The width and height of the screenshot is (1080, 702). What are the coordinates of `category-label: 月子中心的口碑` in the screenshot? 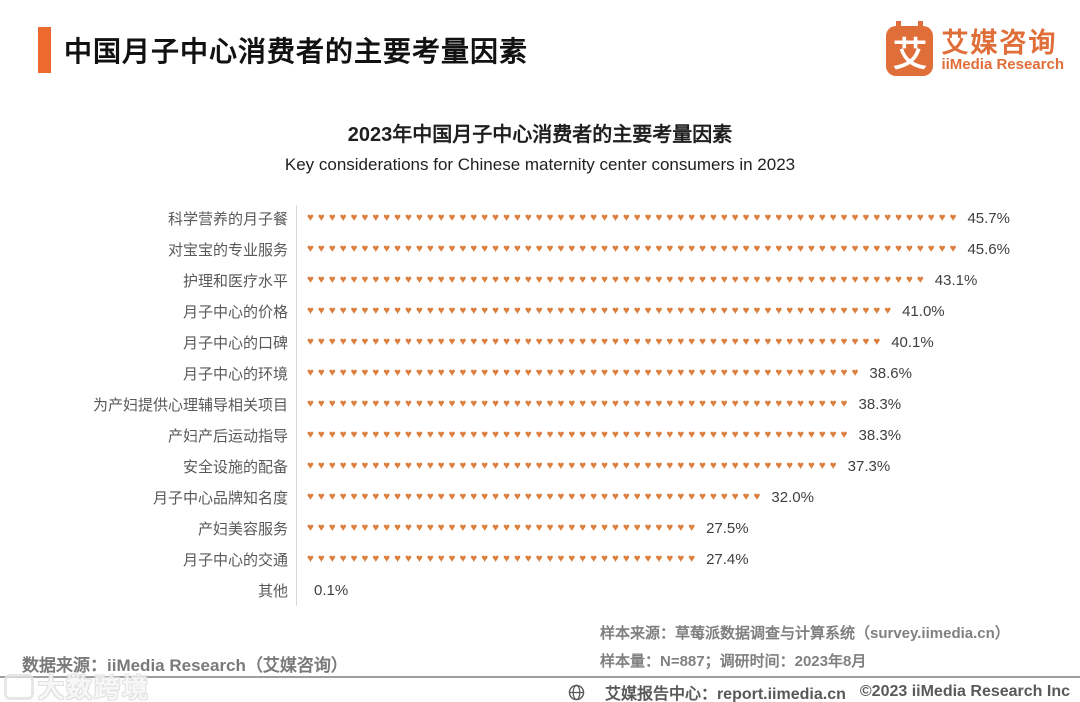 It's located at (235, 343).